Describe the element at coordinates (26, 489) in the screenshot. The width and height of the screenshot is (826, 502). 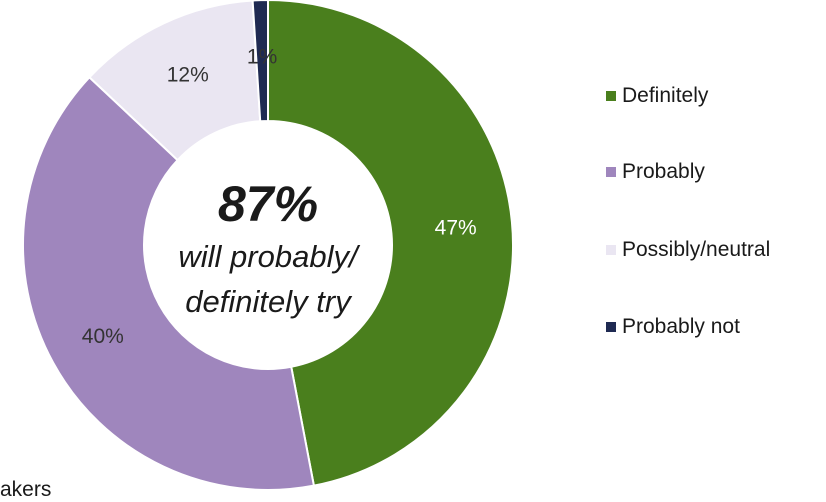
I see `cutoff-footer-text: akers` at that location.